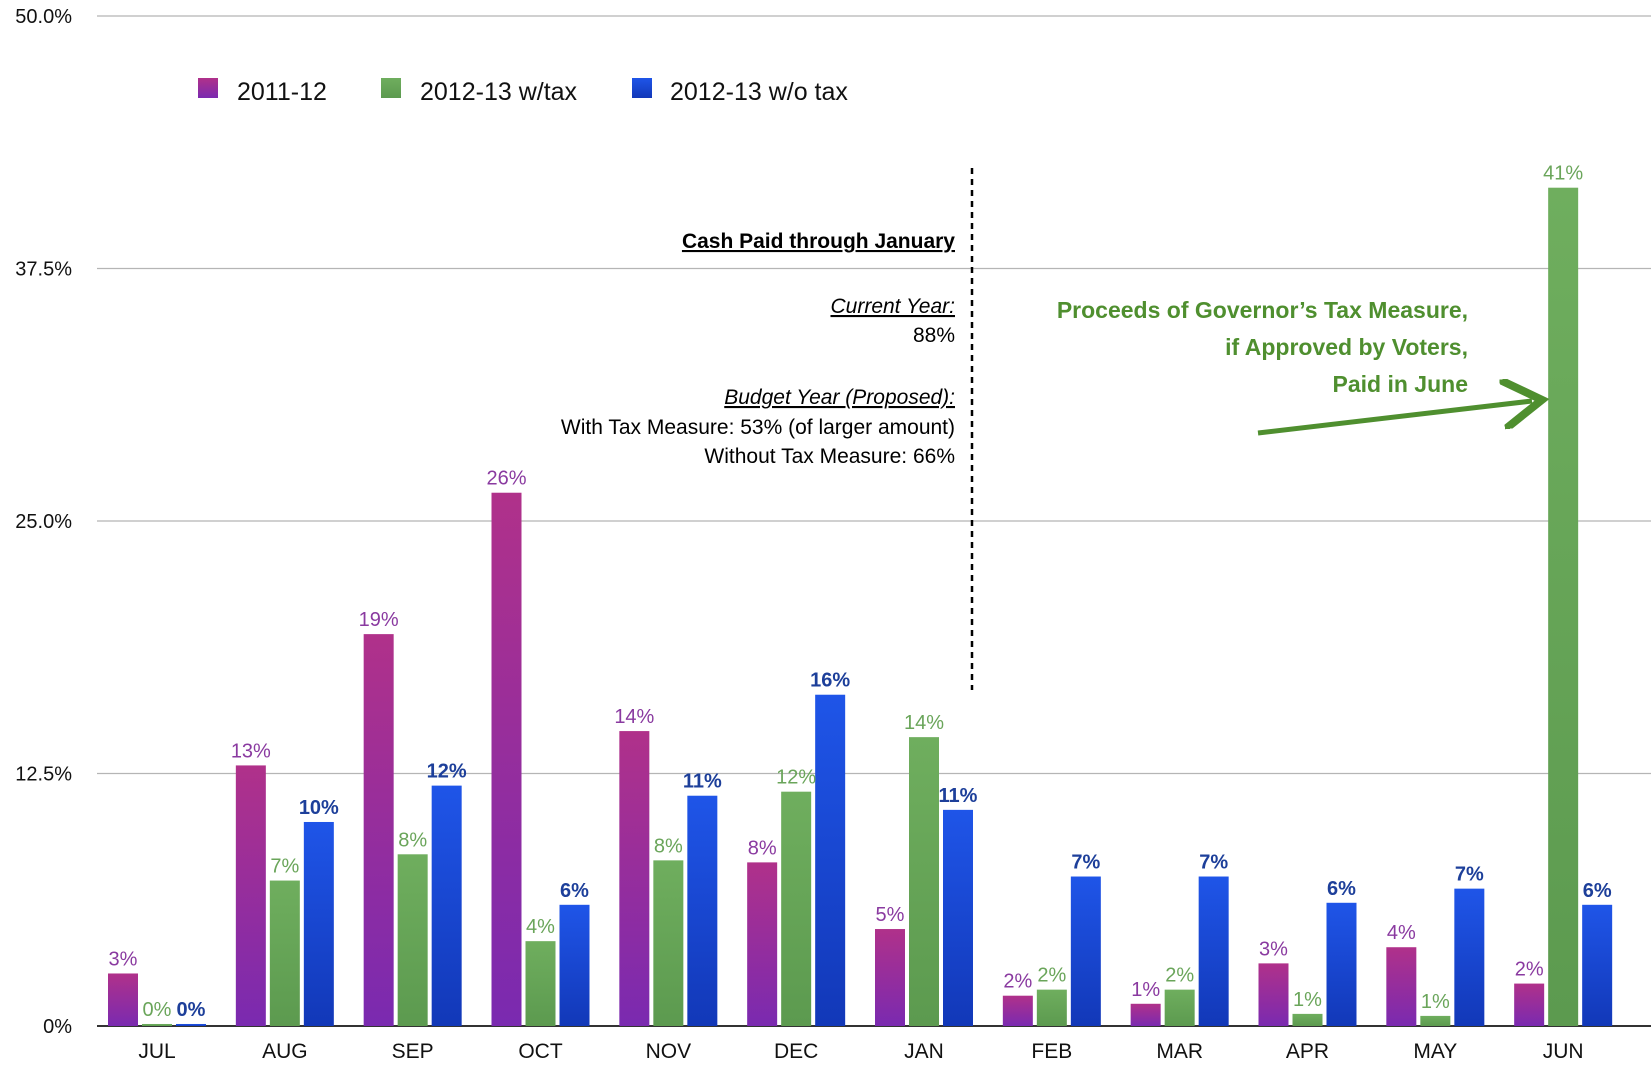  Describe the element at coordinates (57, 1027) in the screenshot. I see `y-tick-label: 0%` at that location.